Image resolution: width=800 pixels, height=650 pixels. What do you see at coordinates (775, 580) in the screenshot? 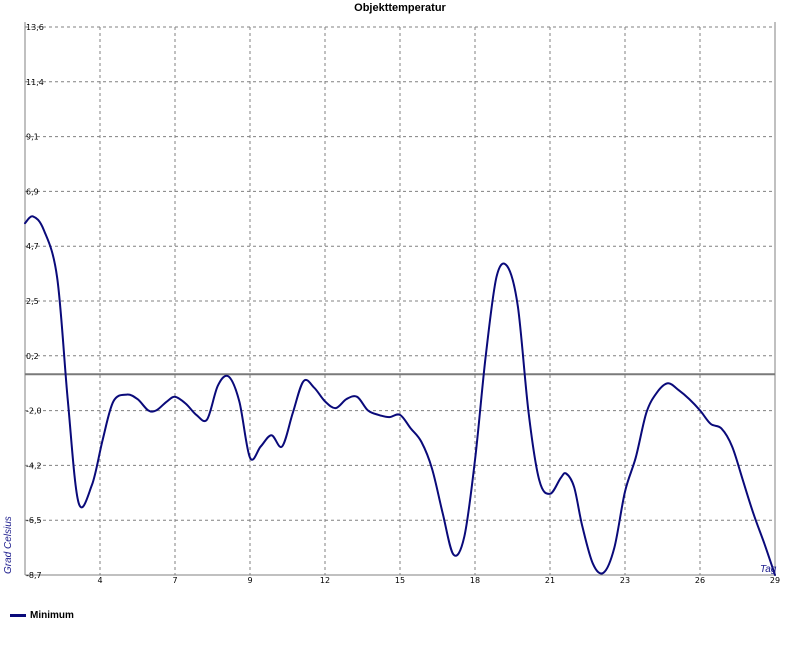
I see `x-tick-label: 29` at bounding box center [775, 580].